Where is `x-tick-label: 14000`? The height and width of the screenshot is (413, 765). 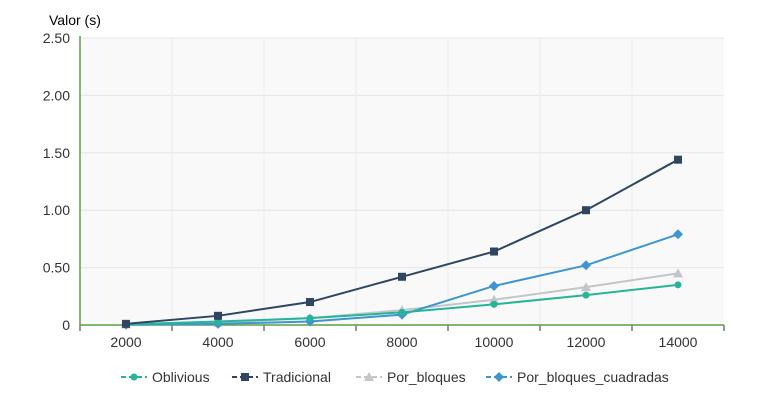
x-tick-label: 14000 is located at coordinates (678, 342).